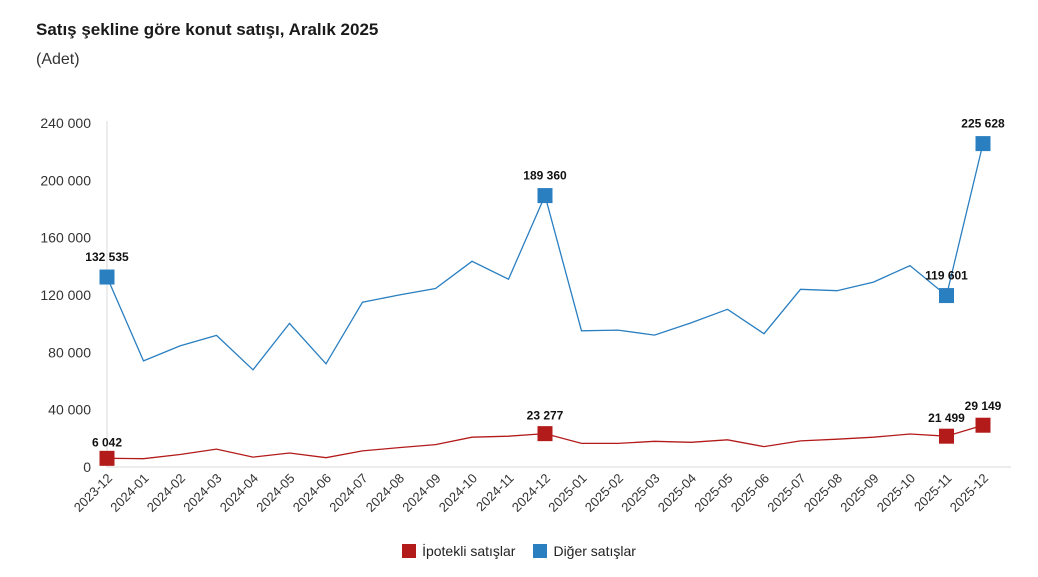  I want to click on data-label: 6 042, so click(107, 442).